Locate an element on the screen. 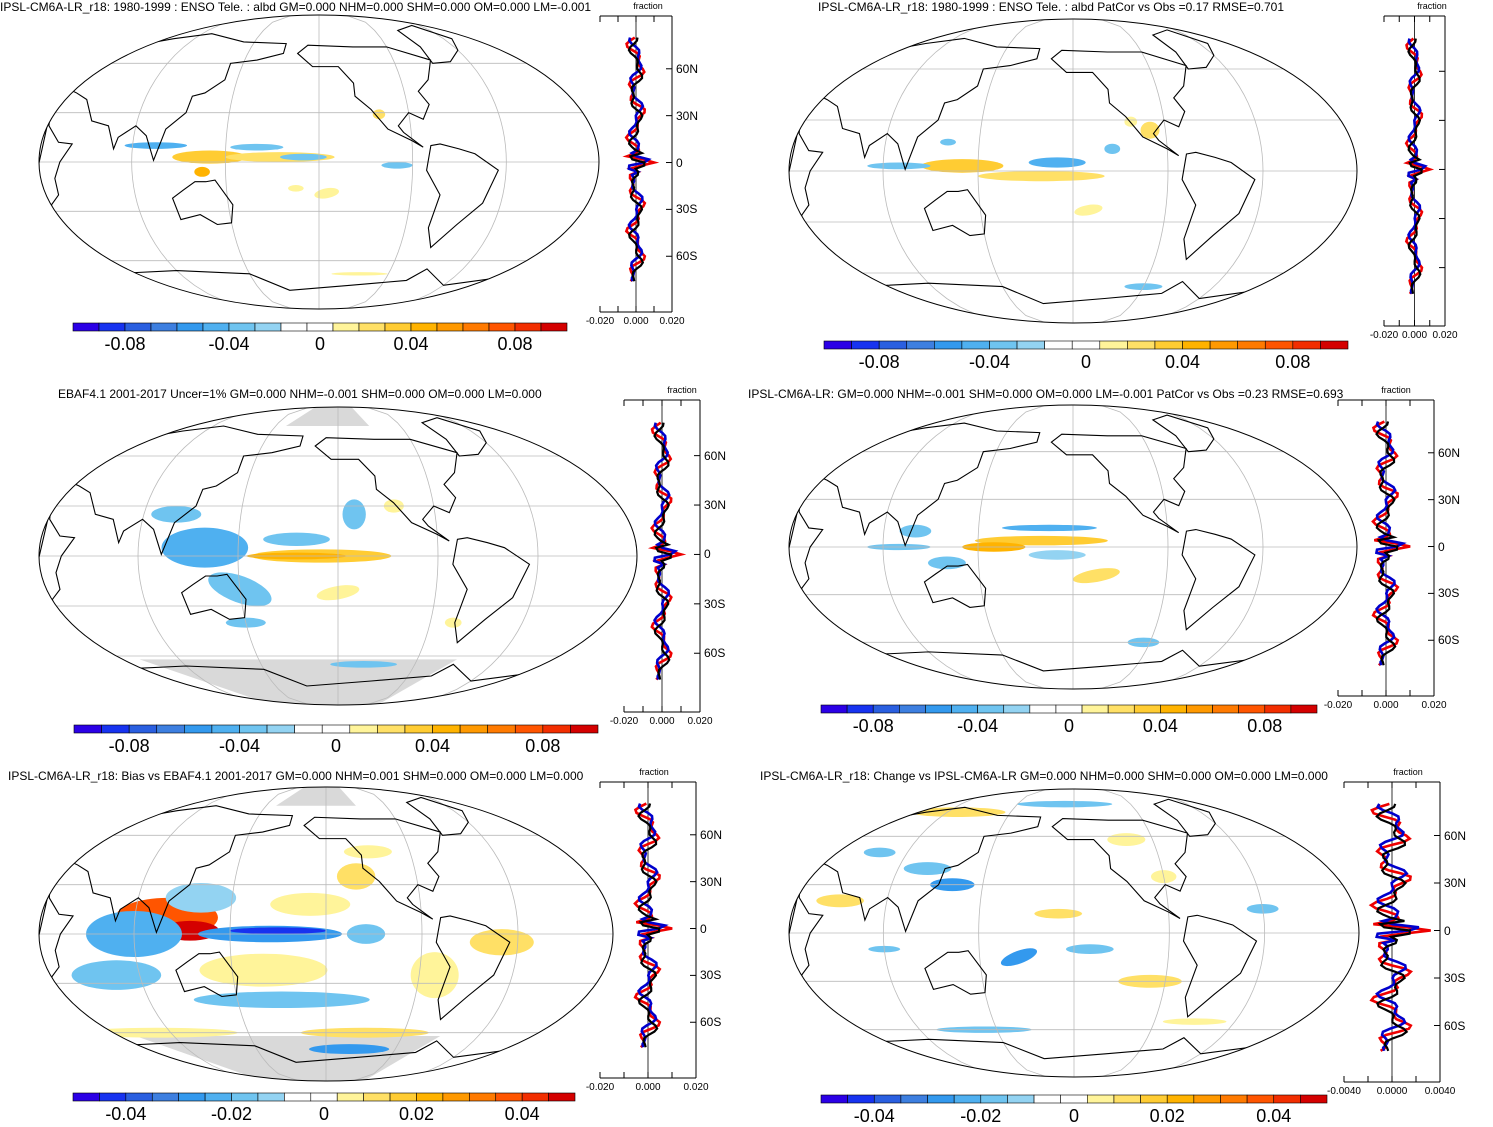  profile-lat-label: 30S is located at coordinates (715, 603).